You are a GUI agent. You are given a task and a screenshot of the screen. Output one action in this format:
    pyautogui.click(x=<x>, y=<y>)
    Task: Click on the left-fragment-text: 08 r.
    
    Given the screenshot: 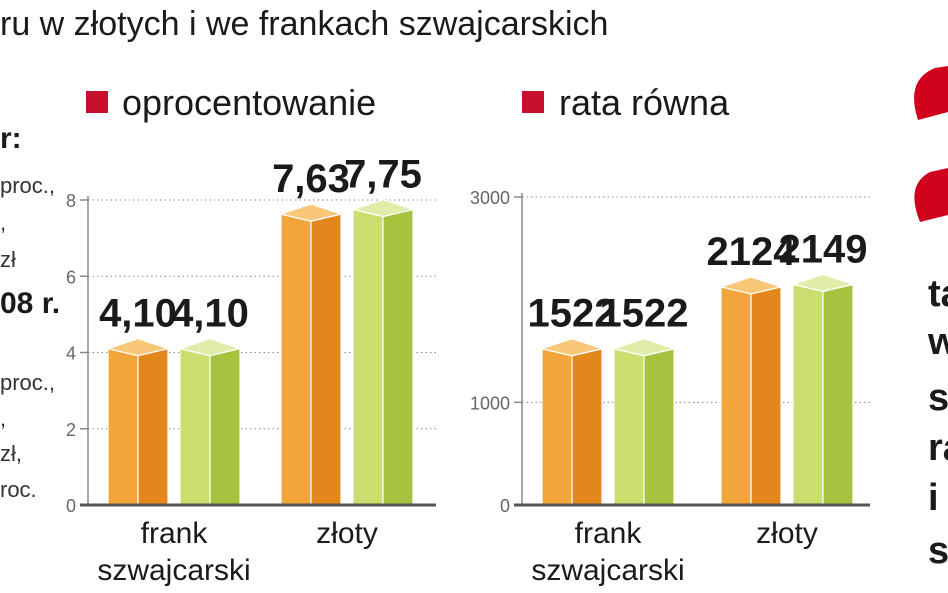 What is the action you would take?
    pyautogui.click(x=30, y=303)
    